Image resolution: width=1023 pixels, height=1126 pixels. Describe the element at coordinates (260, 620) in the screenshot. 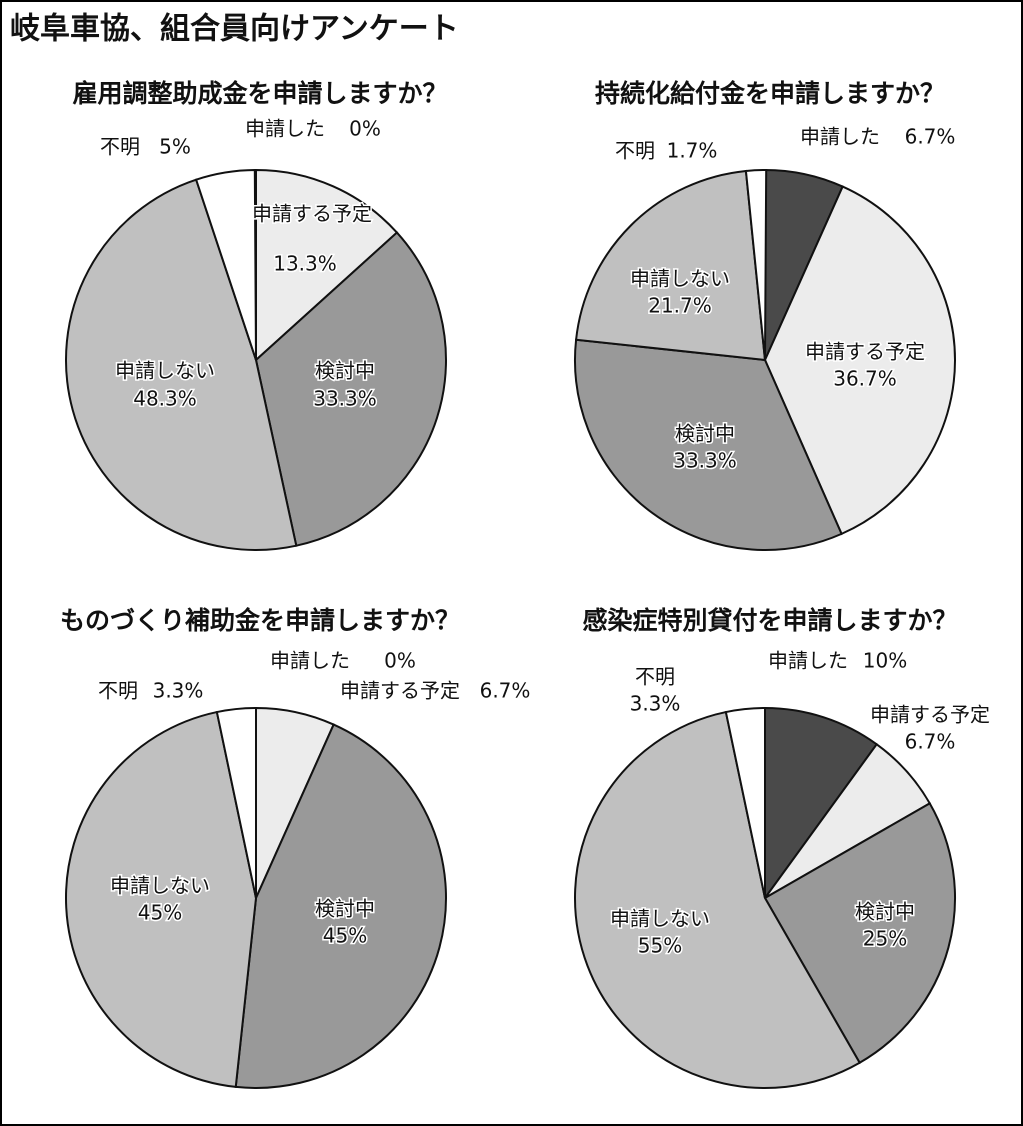

I see `chart-subtitle: ものづくり補助金を申請しますか？` at that location.